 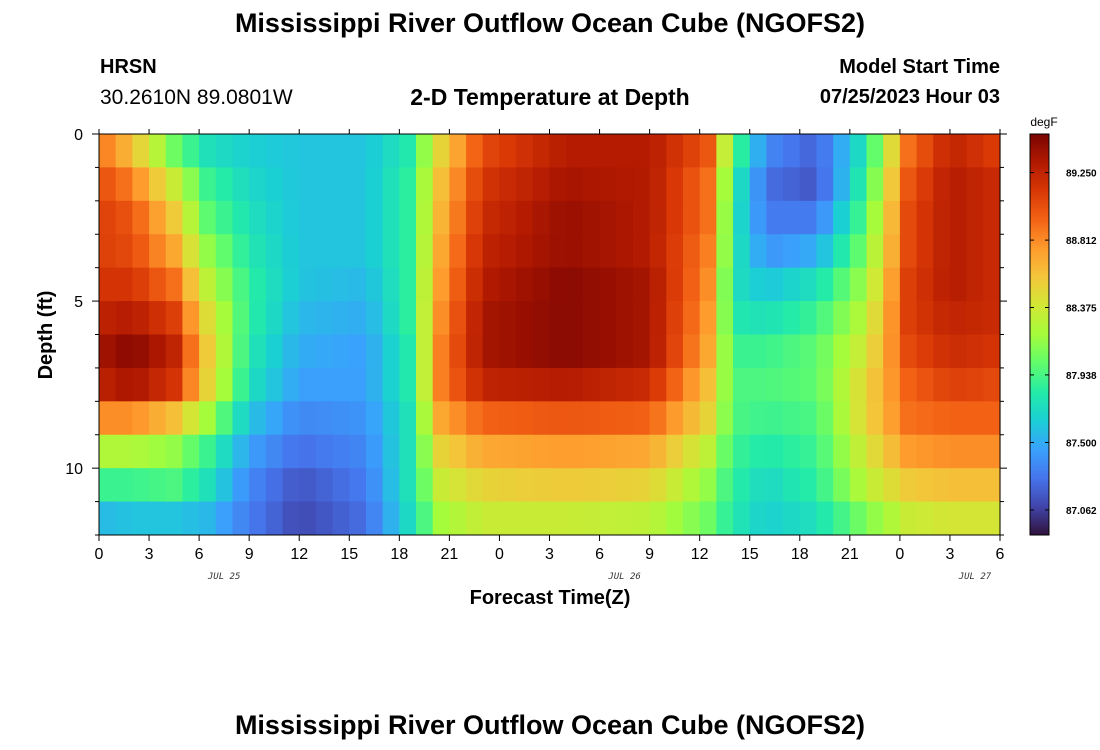 What do you see at coordinates (349, 554) in the screenshot?
I see `x-tick-label: 15` at bounding box center [349, 554].